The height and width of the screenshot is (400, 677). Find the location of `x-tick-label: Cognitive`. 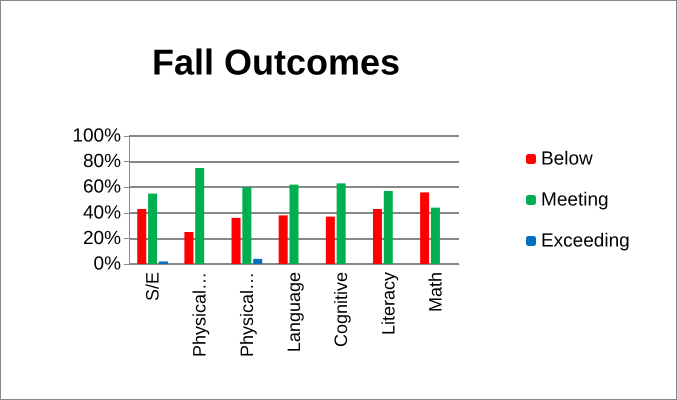

x-tick-label: Cognitive is located at coordinates (341, 310).